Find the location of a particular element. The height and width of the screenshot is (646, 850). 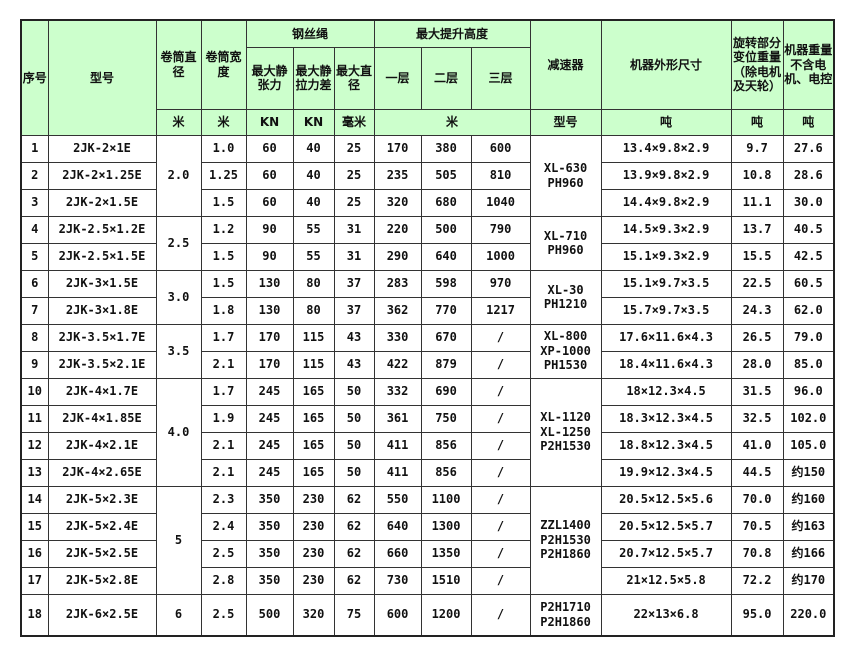

cell-model: 2JK-4×1.7E is located at coordinates (102, 391).